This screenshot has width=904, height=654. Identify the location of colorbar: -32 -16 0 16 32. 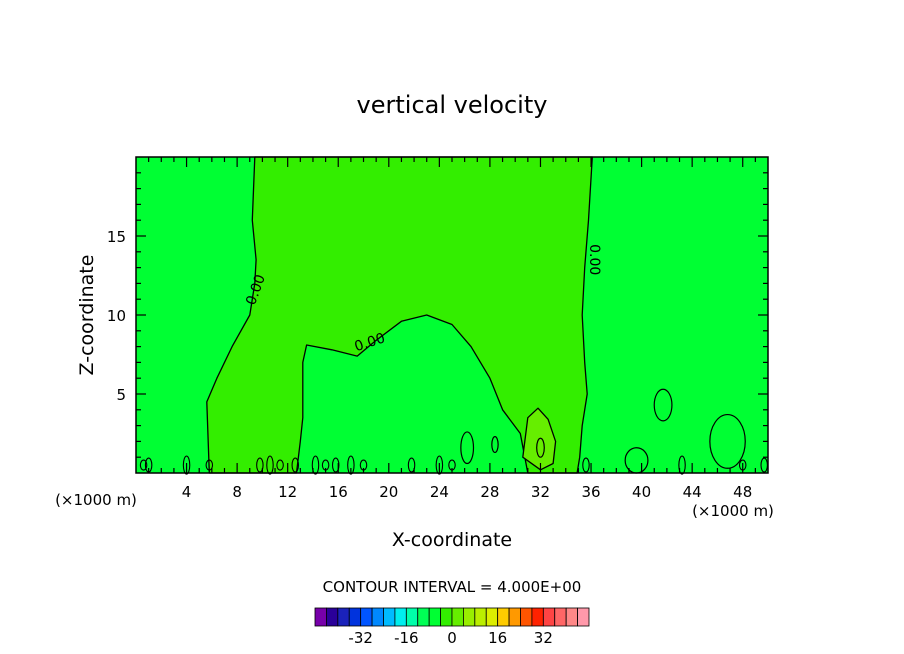
(452, 627).